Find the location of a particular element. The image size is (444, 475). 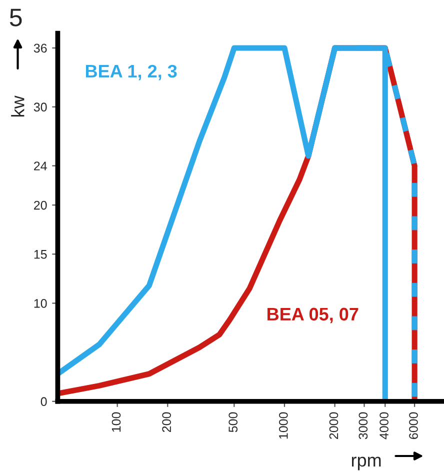

y-tick-label: 15 is located at coordinates (40, 254).